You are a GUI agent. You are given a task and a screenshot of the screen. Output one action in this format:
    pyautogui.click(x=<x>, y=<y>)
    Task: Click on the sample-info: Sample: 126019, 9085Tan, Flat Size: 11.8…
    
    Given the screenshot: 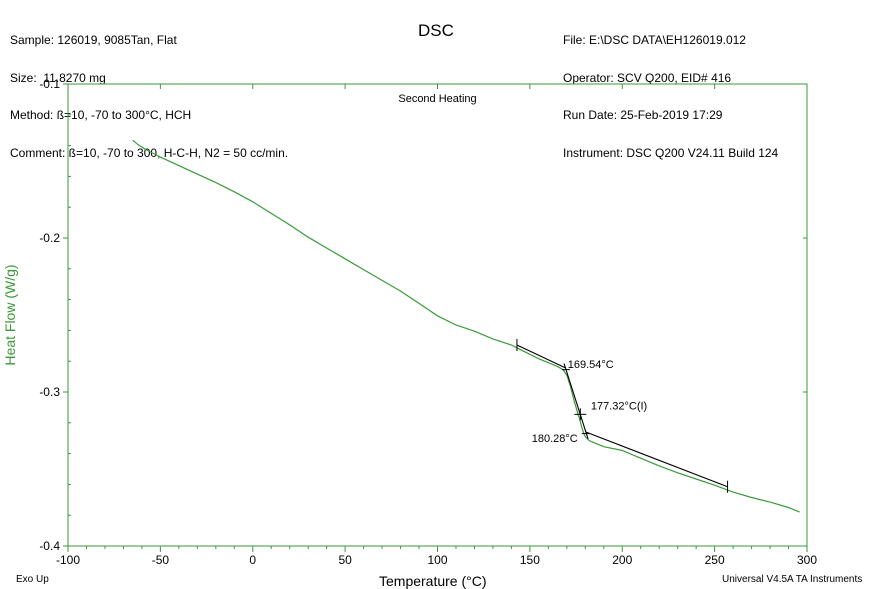 What is the action you would take?
    pyautogui.click(x=149, y=90)
    